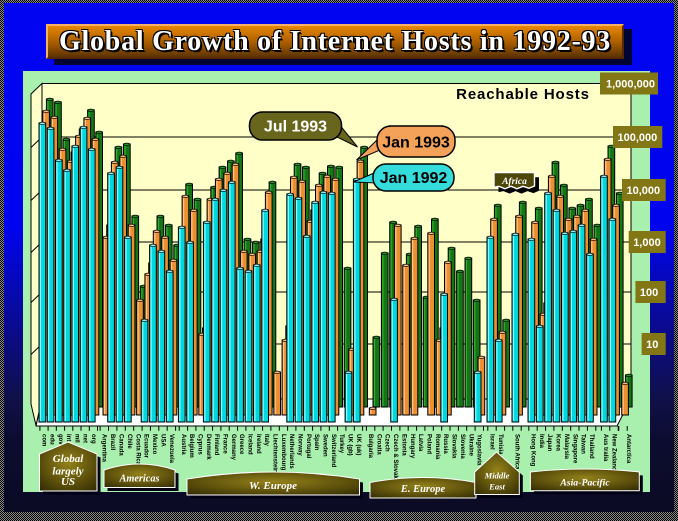 The height and width of the screenshot is (521, 678). Describe the element at coordinates (649, 293) in the screenshot. I see `svg-text: 100` at that location.